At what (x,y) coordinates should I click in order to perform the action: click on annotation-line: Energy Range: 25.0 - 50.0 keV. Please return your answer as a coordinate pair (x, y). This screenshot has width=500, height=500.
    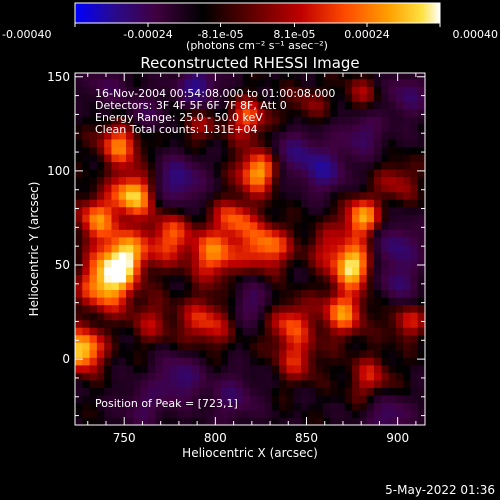
    Looking at the image, I should click on (179, 117).